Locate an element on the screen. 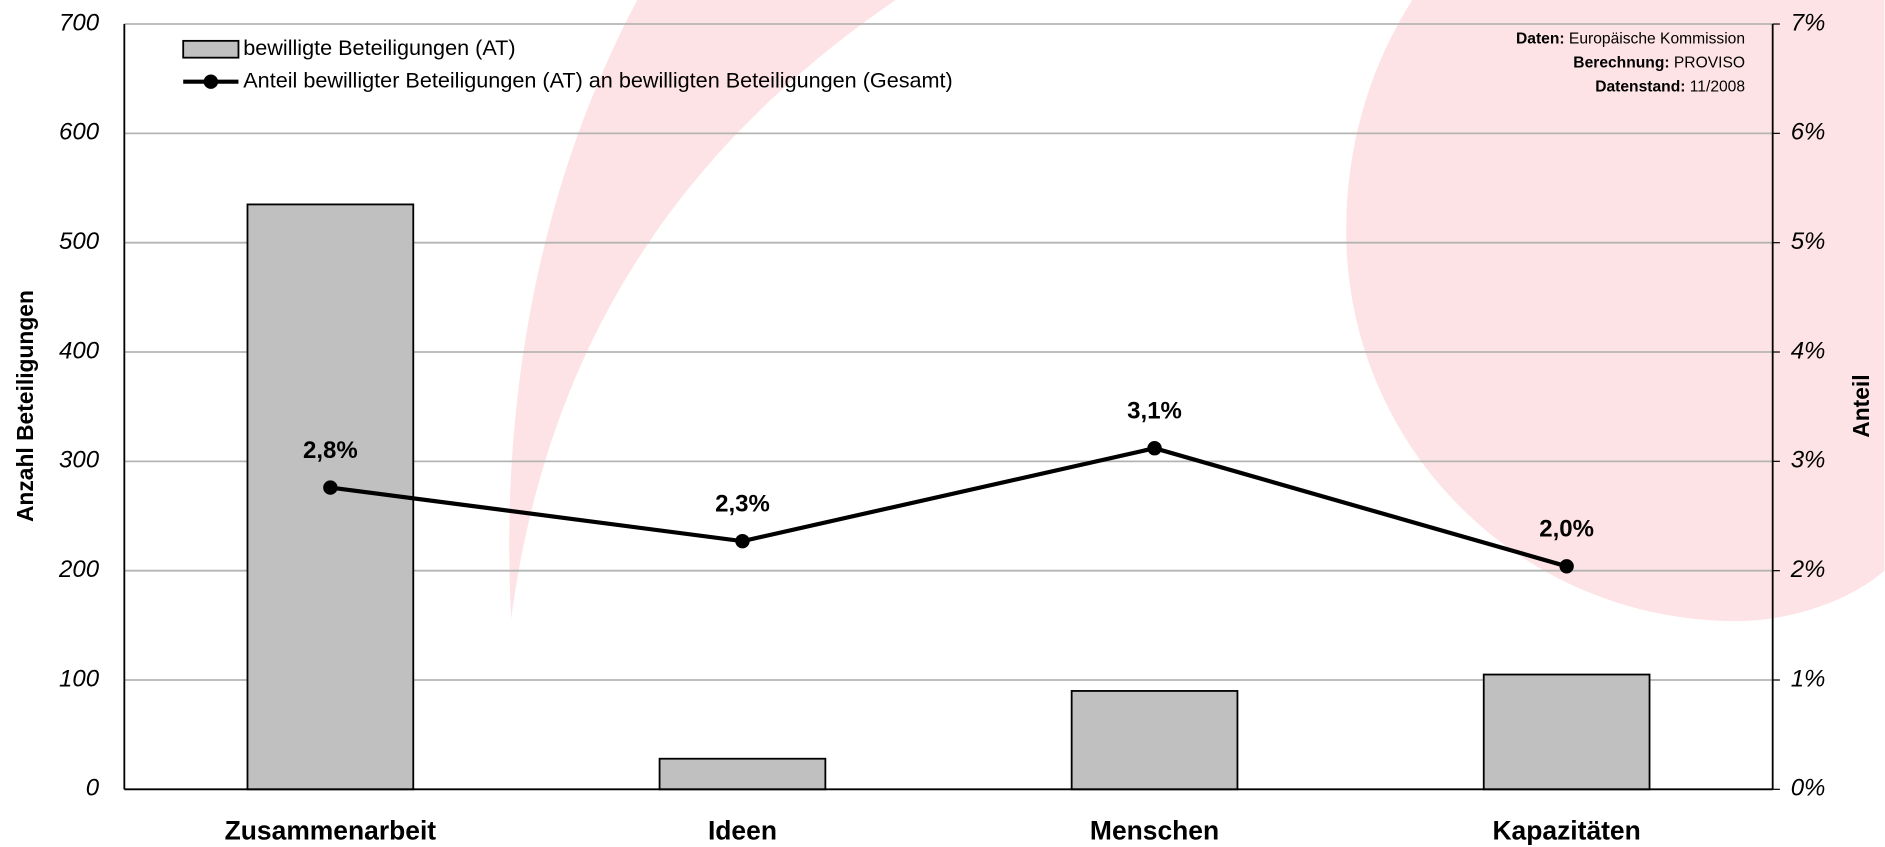  source-label: Datenstand: is located at coordinates (1640, 87).